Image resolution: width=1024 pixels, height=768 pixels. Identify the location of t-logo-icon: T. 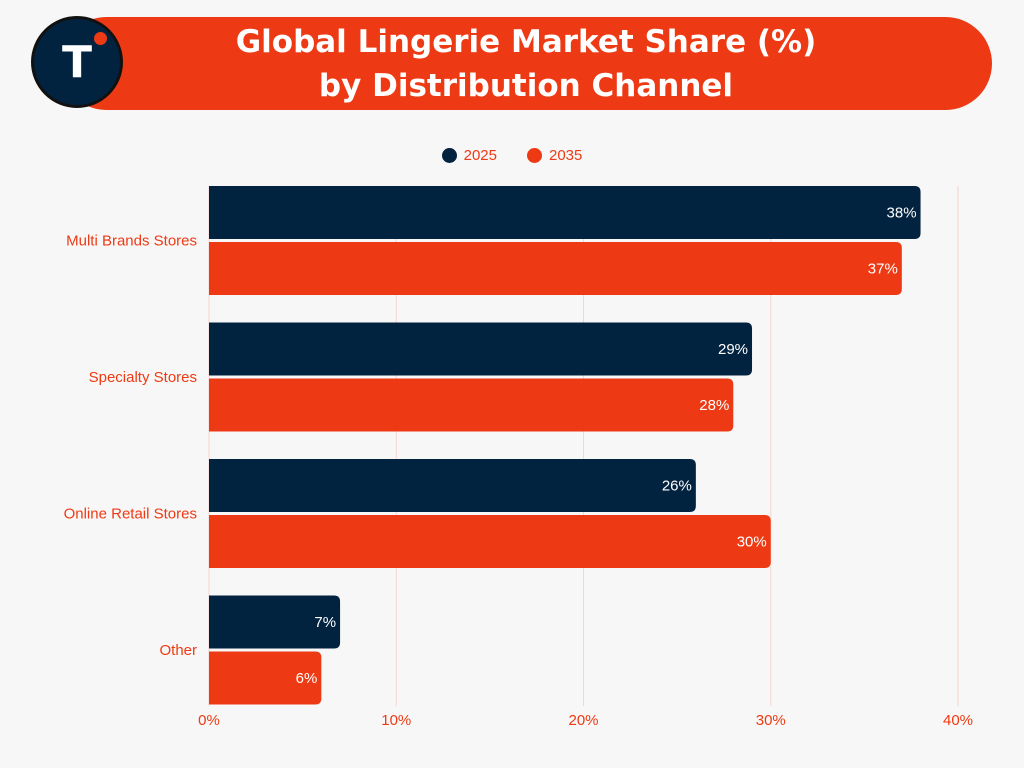
(77, 62).